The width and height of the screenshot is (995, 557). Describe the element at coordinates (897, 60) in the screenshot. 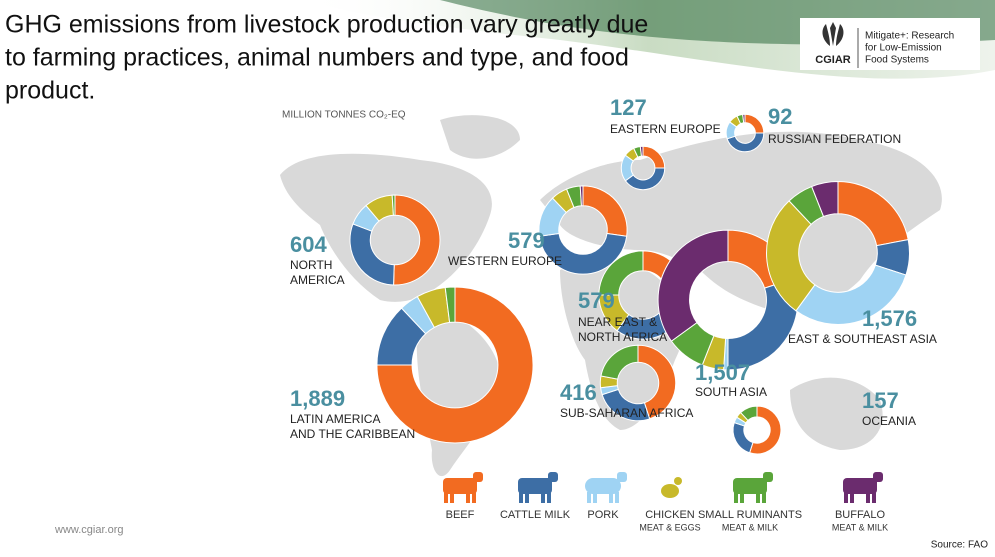

I see `logo-caption: Food Systems` at that location.